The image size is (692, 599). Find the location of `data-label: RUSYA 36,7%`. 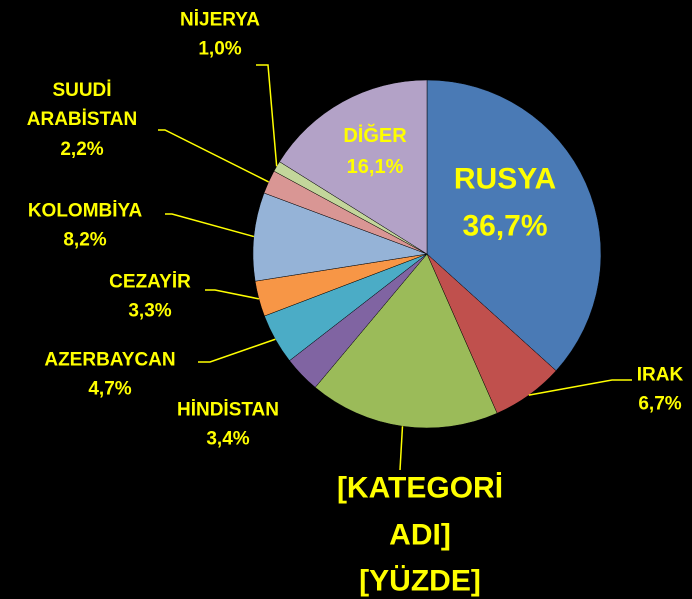

data-label: RUSYA 36,7% is located at coordinates (505, 203).